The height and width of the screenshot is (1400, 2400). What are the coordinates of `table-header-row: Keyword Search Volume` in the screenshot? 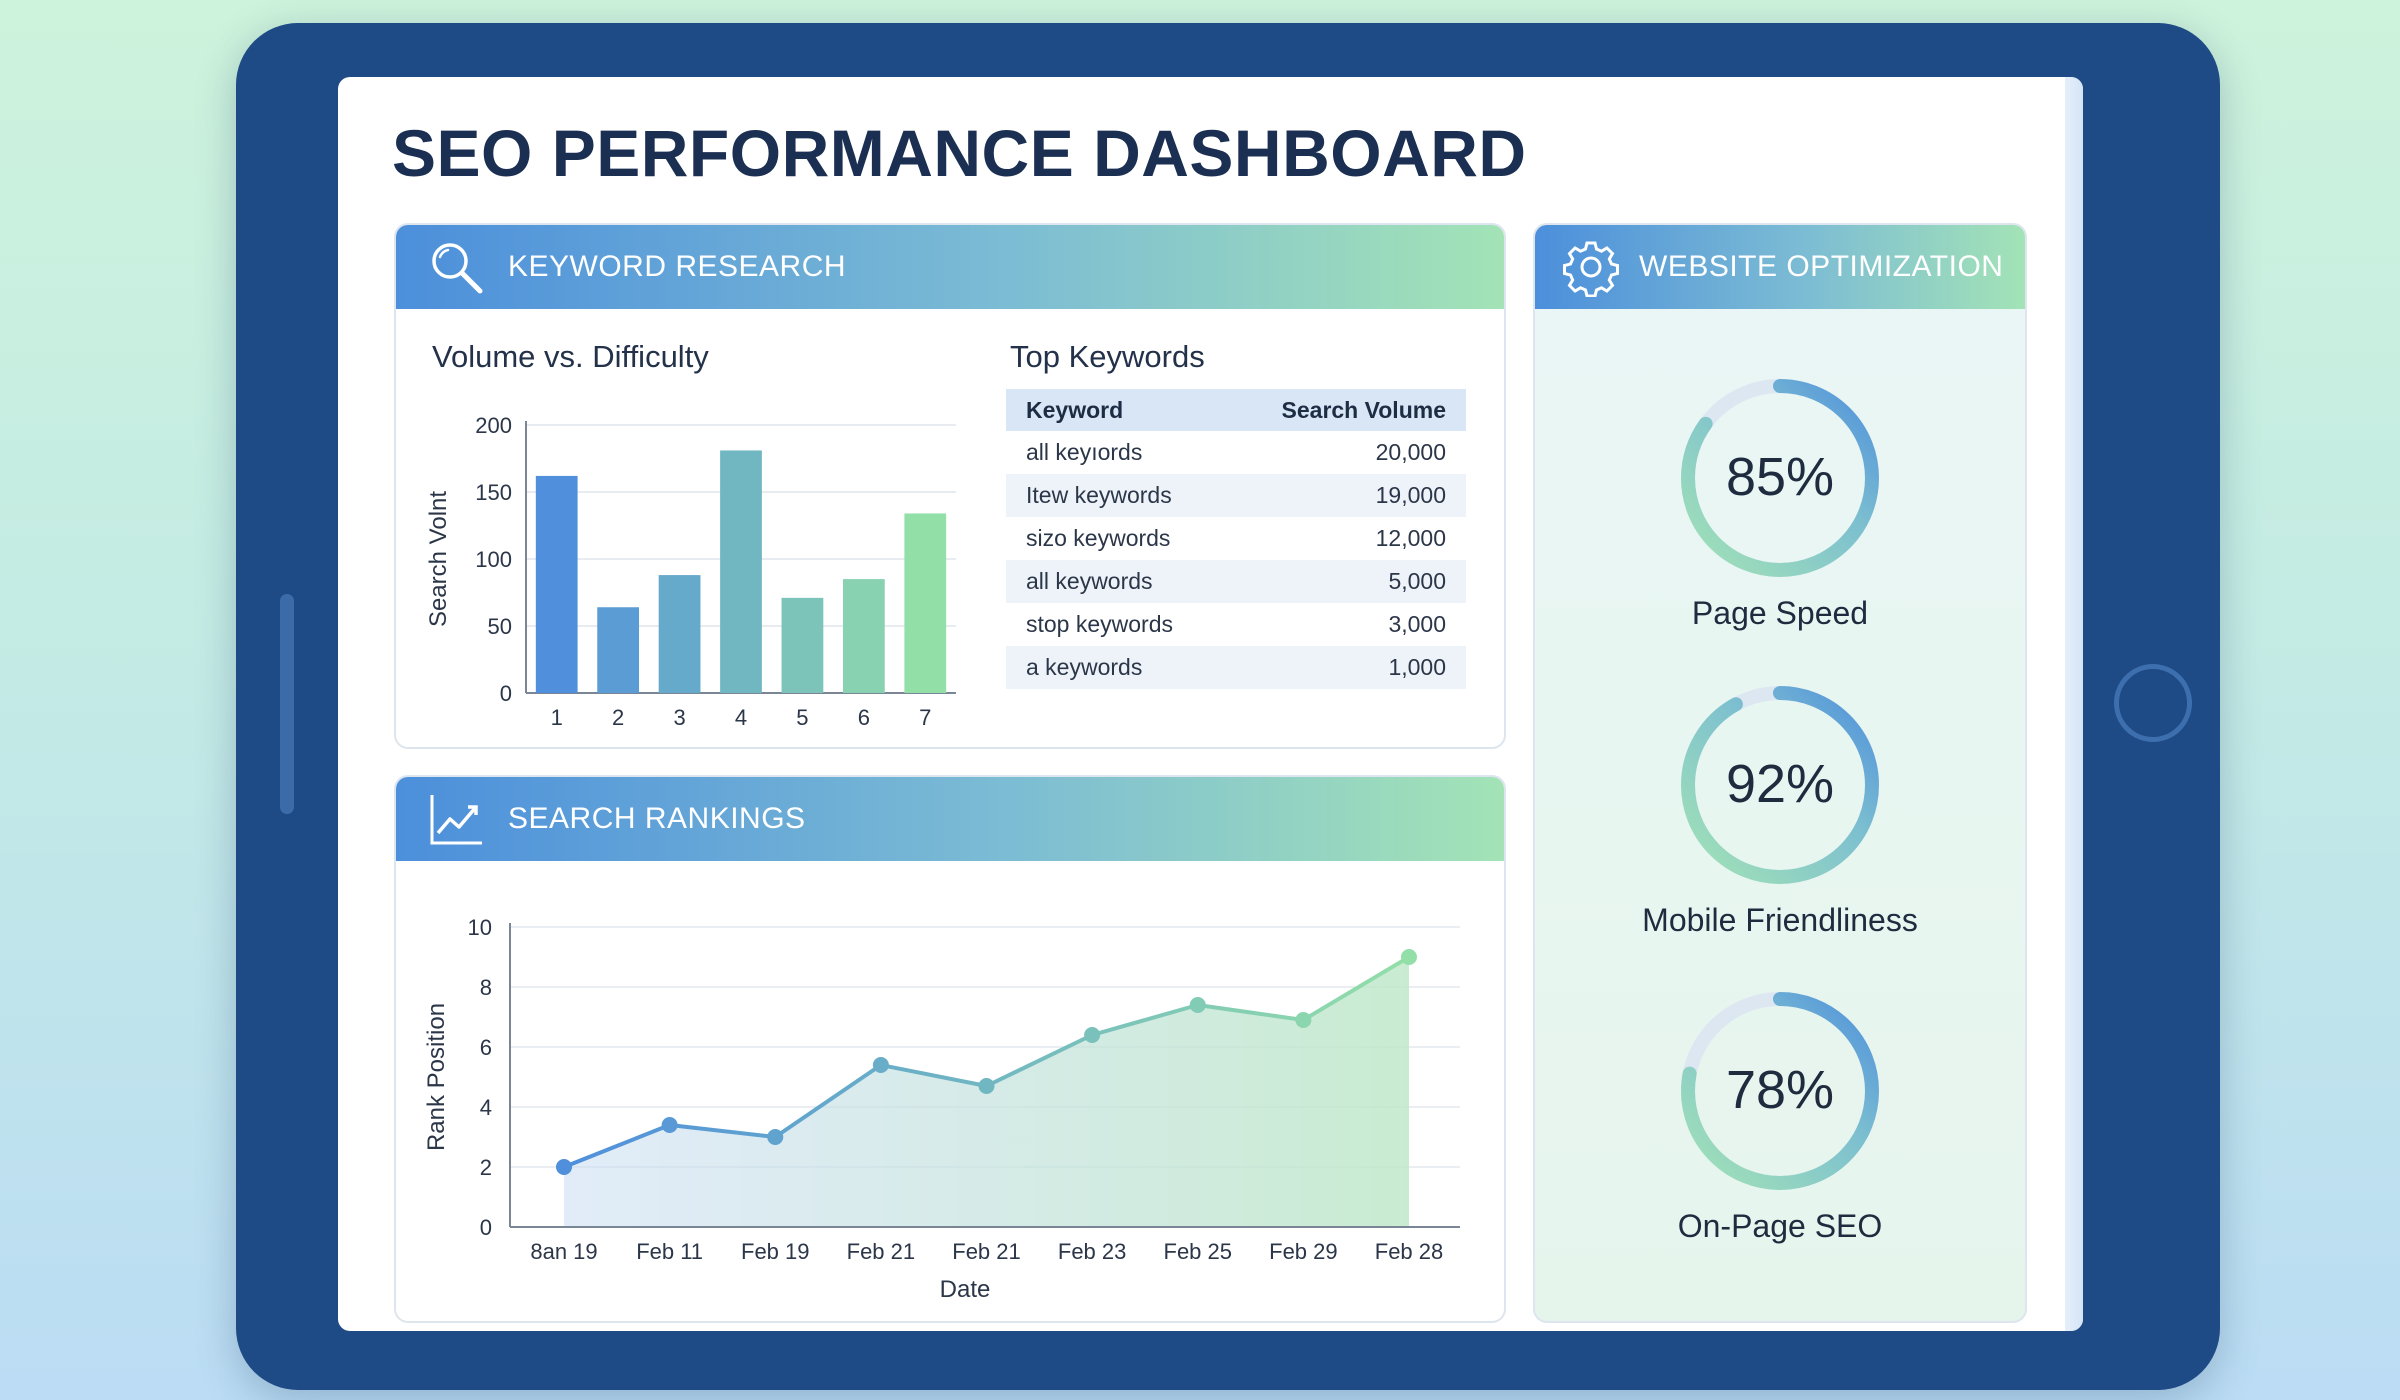 It's located at (1236, 410).